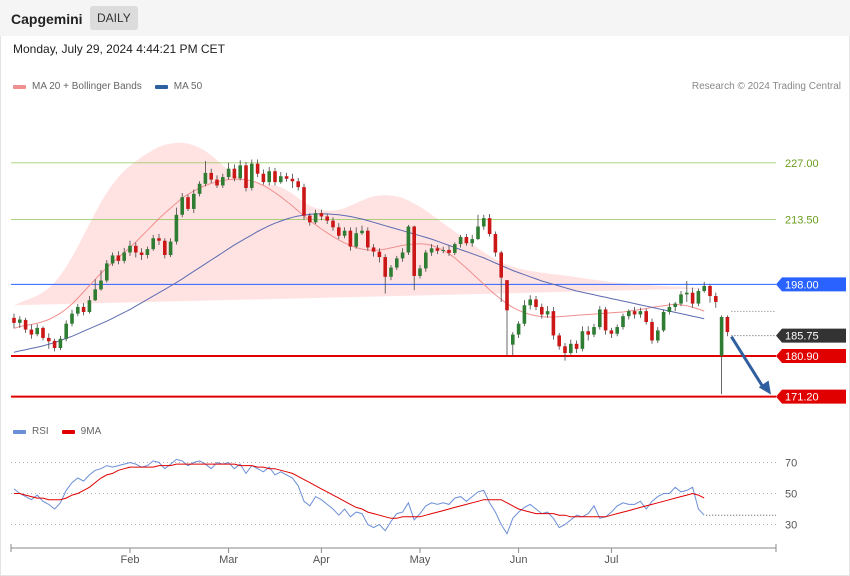 This screenshot has width=850, height=576. What do you see at coordinates (161, 86) in the screenshot?
I see `legend-ma50-swatch` at bounding box center [161, 86].